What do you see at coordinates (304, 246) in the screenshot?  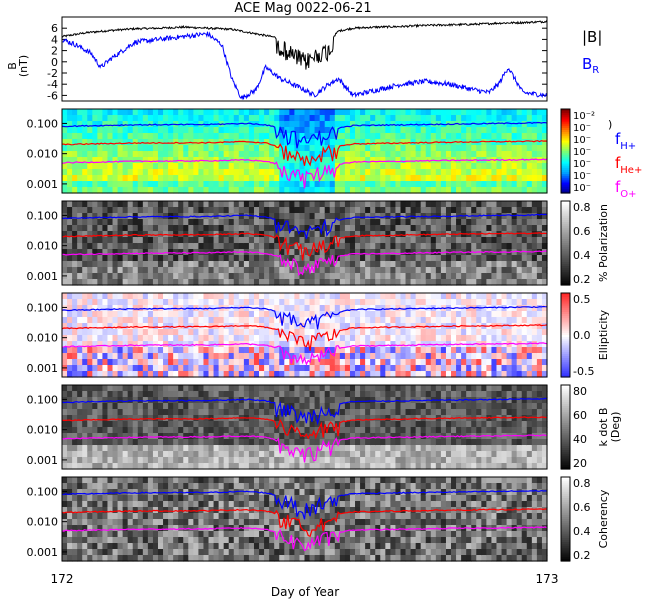 I see `gyrofrequency-line-heplus` at bounding box center [304, 246].